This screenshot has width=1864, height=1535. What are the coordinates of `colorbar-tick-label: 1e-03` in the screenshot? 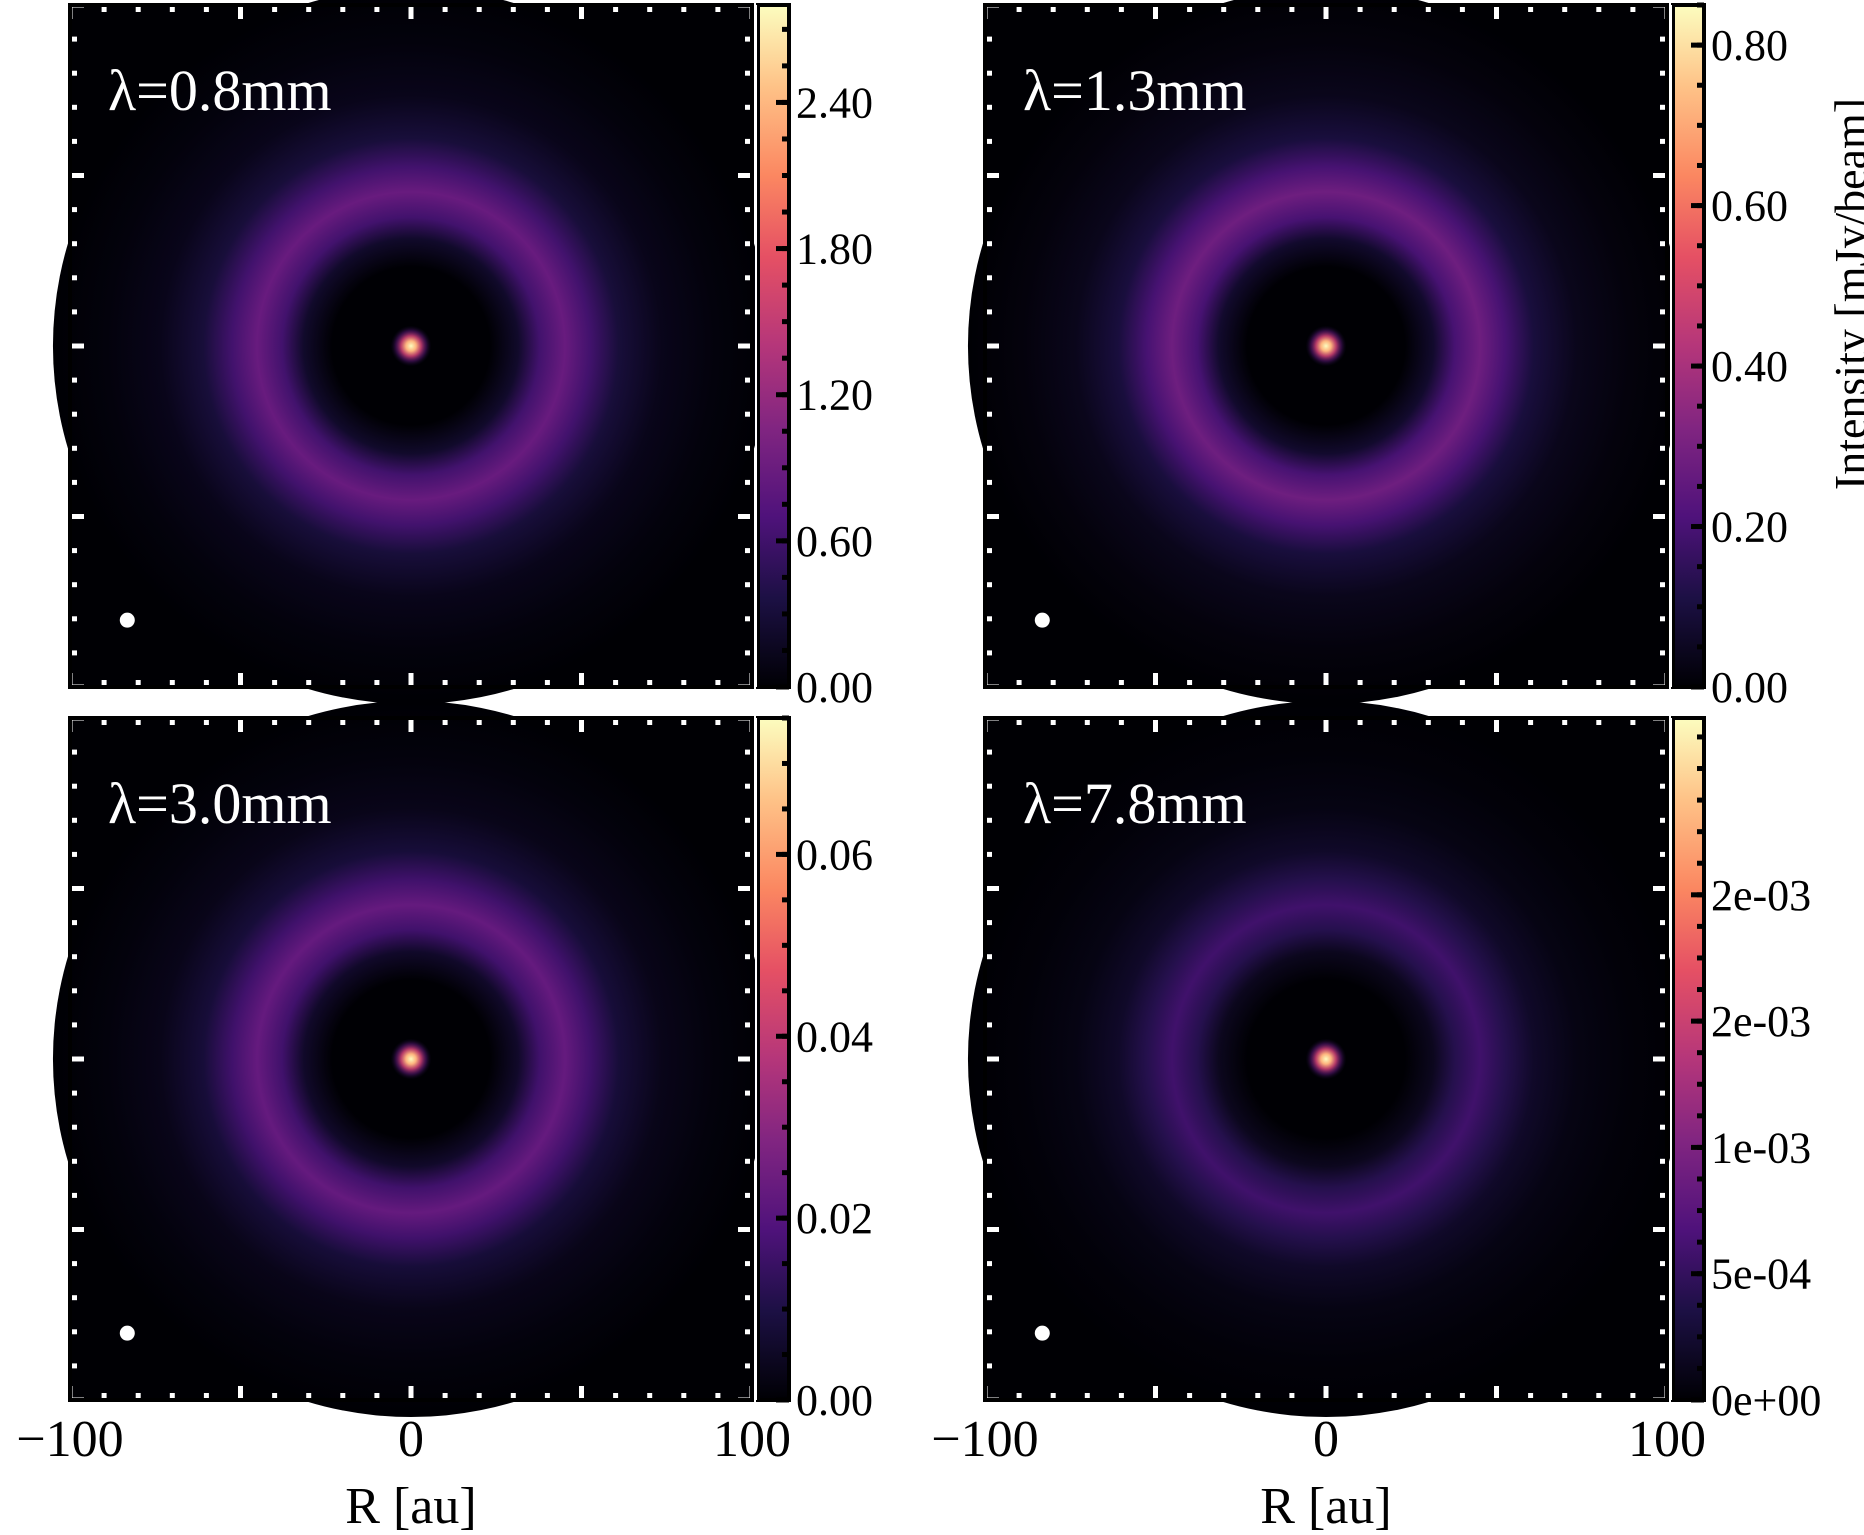 It's located at (1761, 1147).